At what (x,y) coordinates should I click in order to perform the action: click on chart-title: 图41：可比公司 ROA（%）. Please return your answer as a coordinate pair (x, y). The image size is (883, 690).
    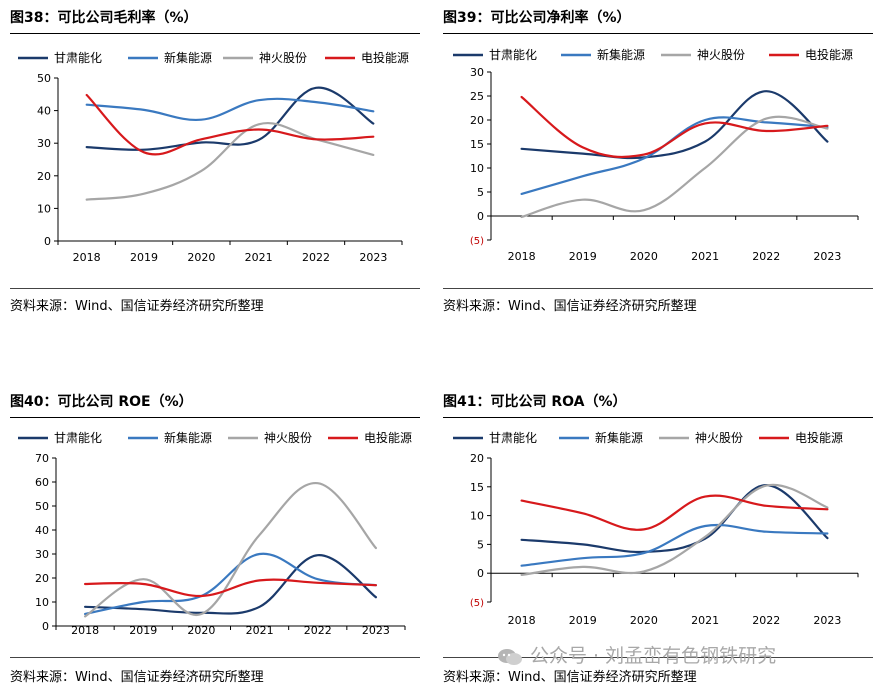
    Looking at the image, I should click on (535, 402).